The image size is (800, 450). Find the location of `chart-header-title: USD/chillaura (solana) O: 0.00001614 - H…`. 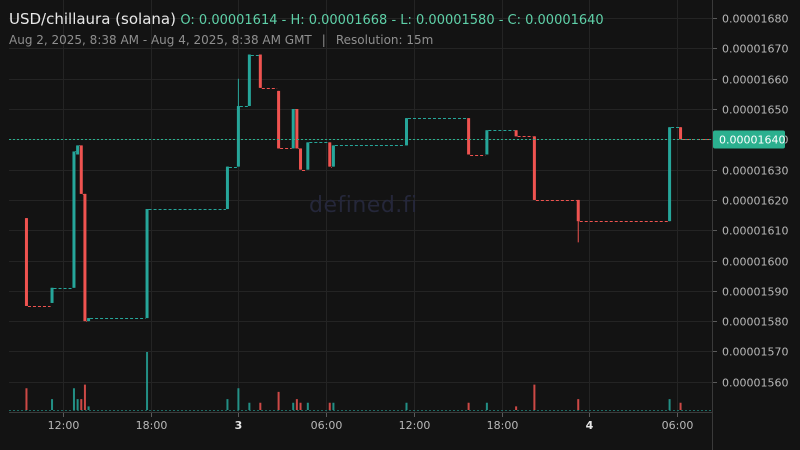

chart-header-title: USD/chillaura (solana) O: 0.00001614 - H… is located at coordinates (306, 19).